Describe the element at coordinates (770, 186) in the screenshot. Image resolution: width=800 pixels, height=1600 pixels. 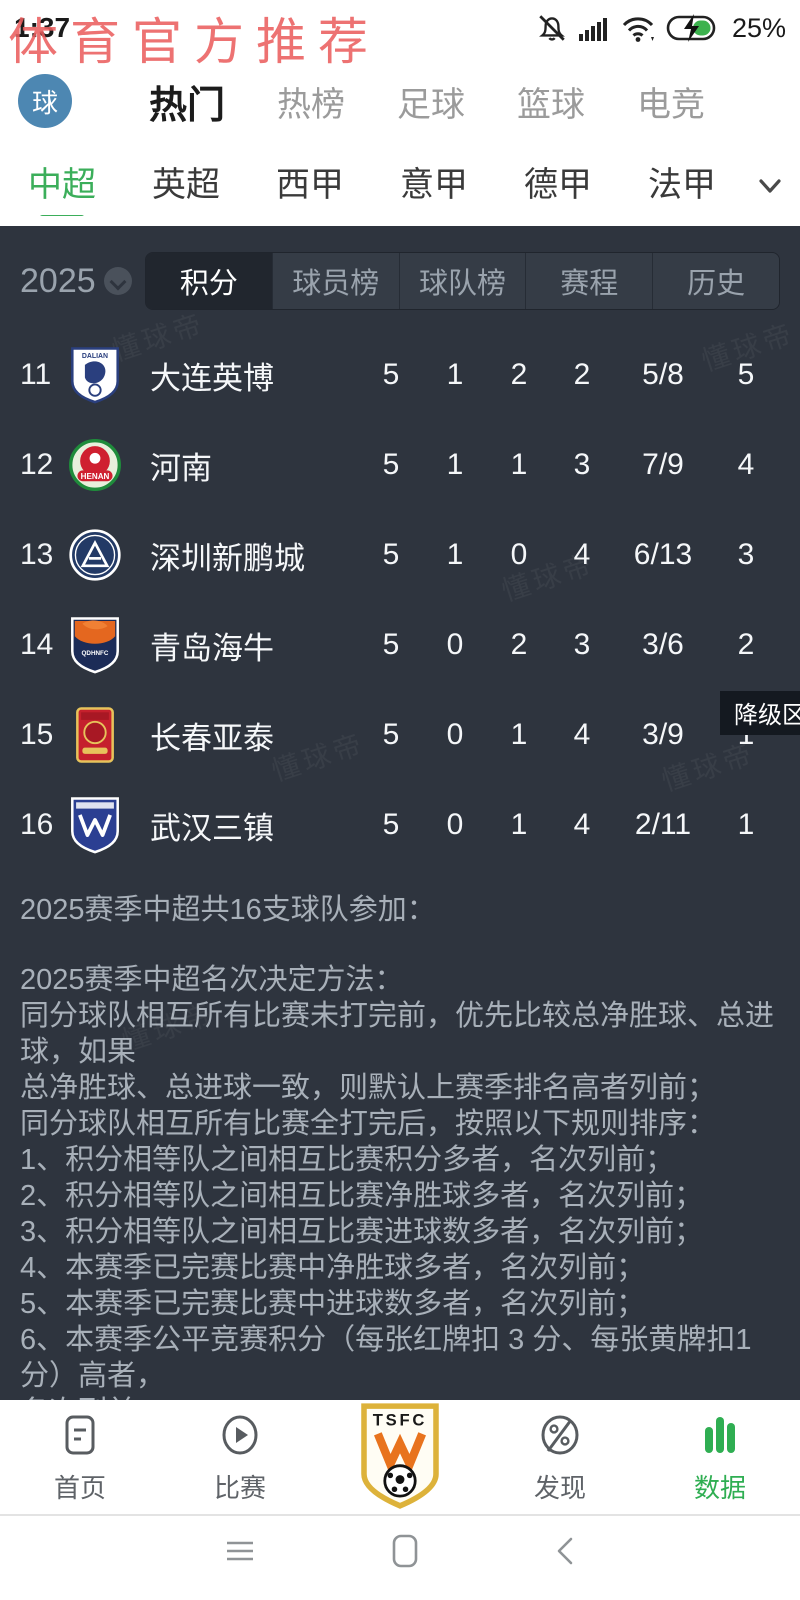
I see `league-more-button` at that location.